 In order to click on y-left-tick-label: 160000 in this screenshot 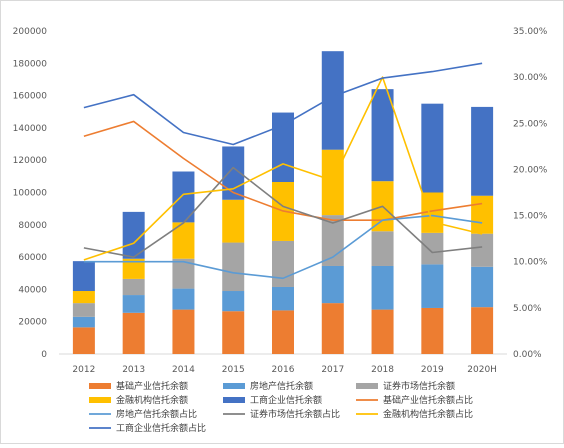, I will do `click(30, 97)`.